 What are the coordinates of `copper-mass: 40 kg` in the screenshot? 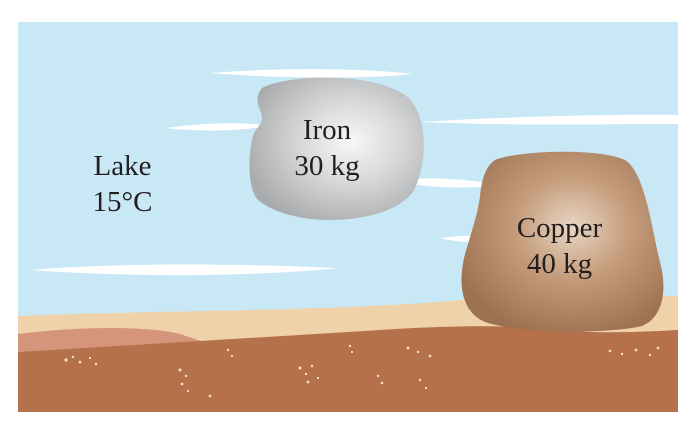 It's located at (559, 264).